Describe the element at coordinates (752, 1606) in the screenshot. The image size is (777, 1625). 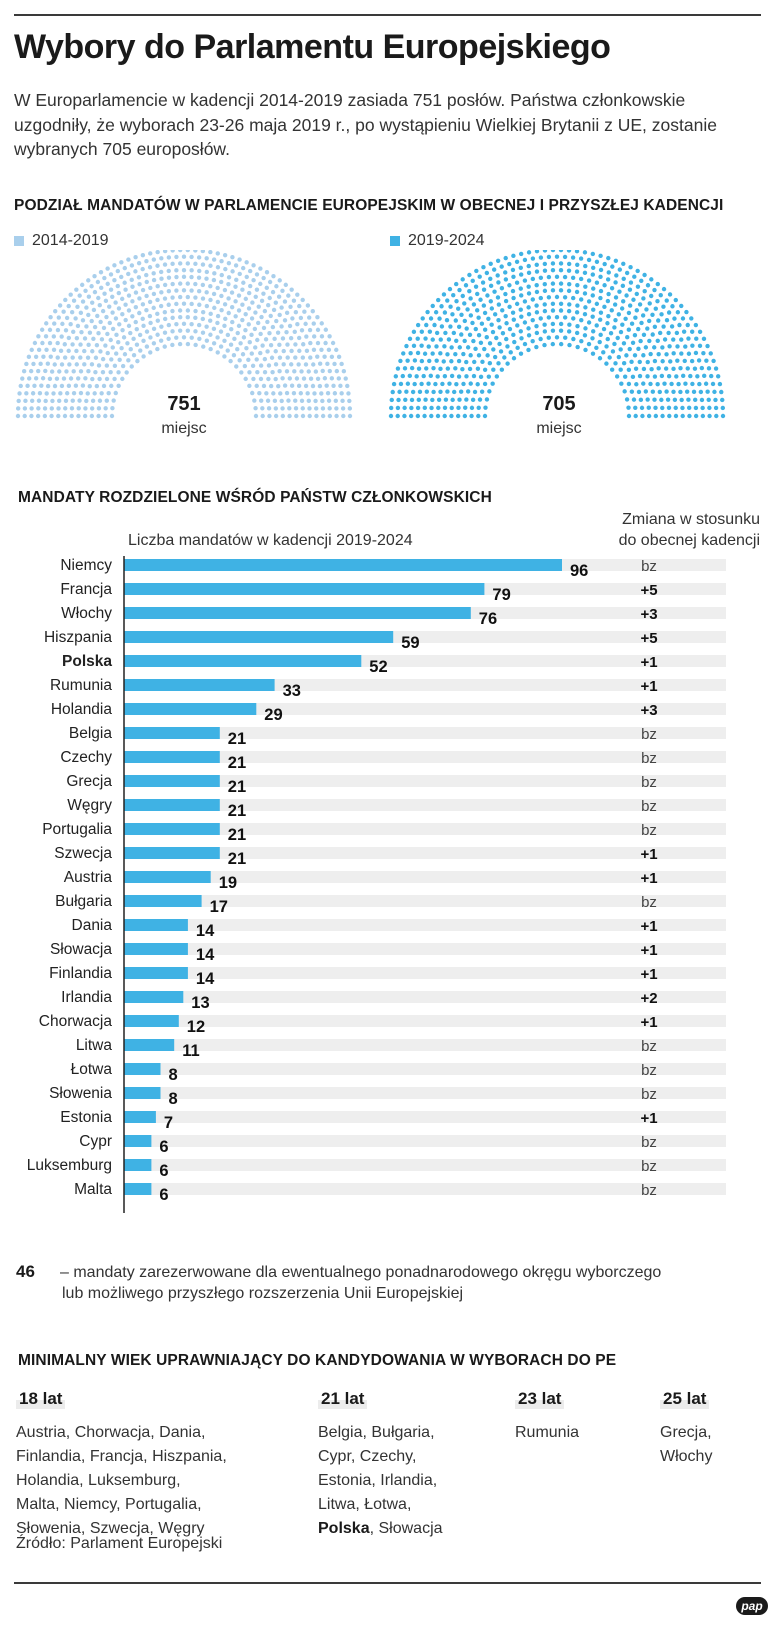
I see `pap-logo: pap` at that location.